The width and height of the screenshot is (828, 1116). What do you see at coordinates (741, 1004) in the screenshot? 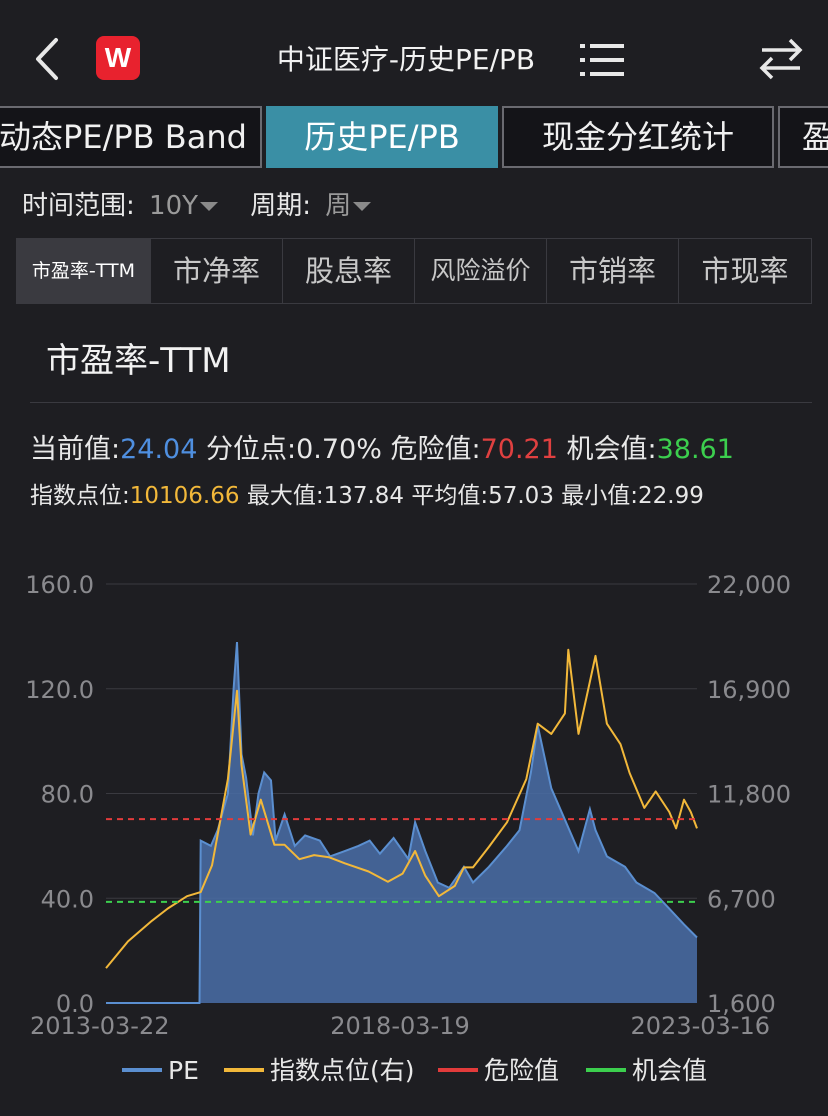
I see `y-right-tick-label: 1,600` at bounding box center [741, 1004].